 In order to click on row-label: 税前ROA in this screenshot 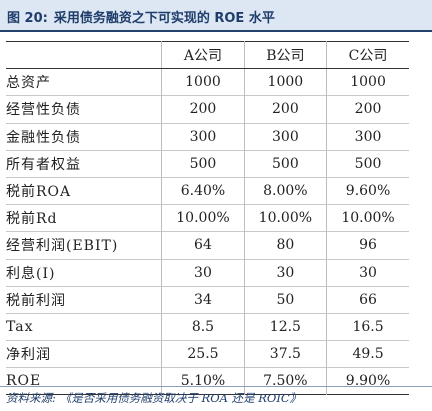, I will do `click(84, 190)`.